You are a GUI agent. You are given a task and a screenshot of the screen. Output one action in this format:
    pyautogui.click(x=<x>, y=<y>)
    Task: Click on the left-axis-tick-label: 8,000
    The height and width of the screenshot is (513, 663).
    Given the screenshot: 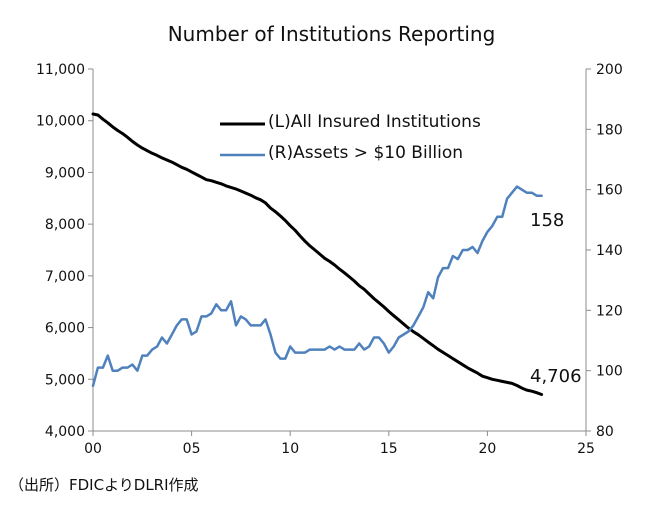 What is the action you would take?
    pyautogui.click(x=65, y=225)
    